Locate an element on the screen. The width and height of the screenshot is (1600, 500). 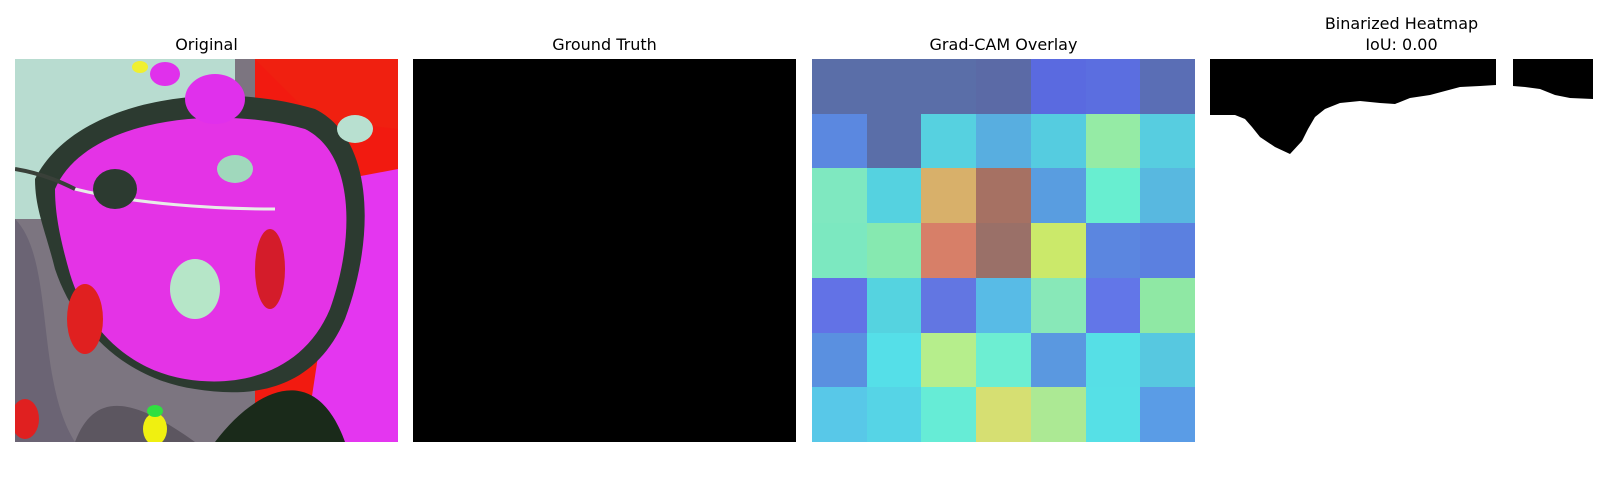
panel-title: Original is located at coordinates (206, 44).